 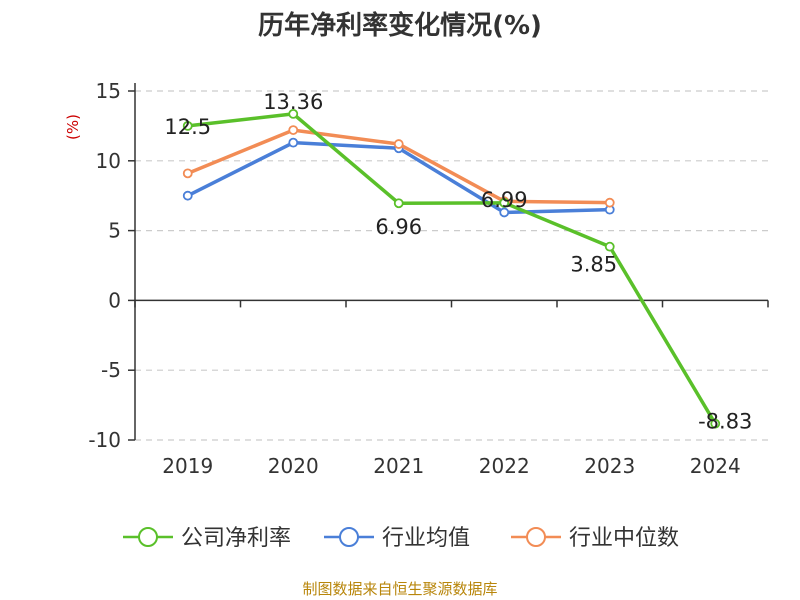 I want to click on x-tick-label: 2023, so click(x=609, y=466).